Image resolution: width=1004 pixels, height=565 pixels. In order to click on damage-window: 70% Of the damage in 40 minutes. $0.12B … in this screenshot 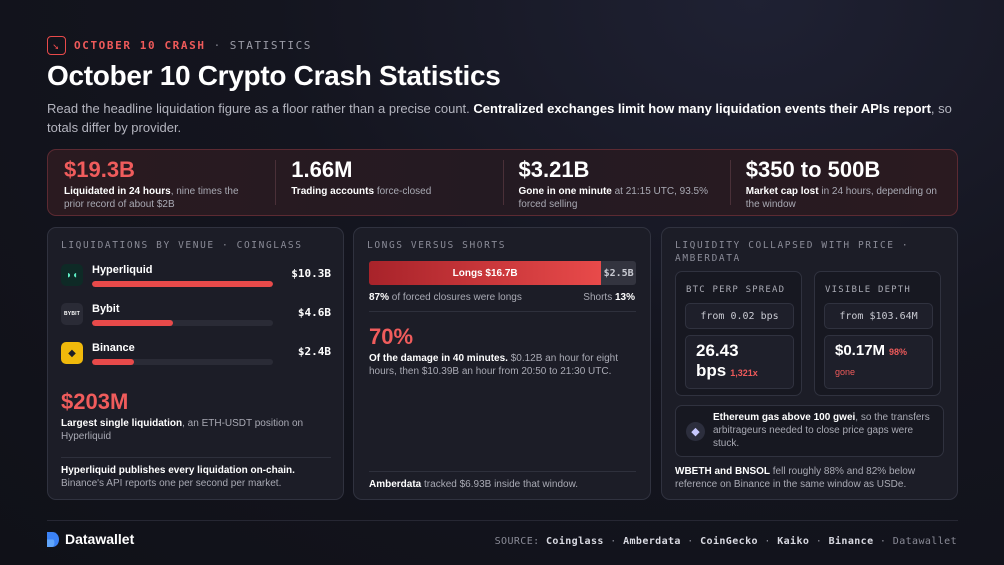, I will do `click(500, 351)`.